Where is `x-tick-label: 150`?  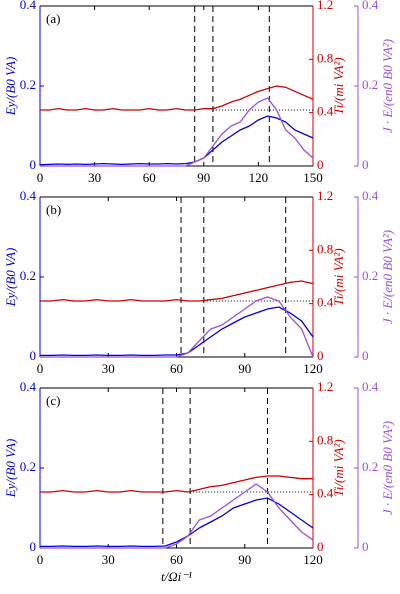 x-tick-label: 150 is located at coordinates (313, 177).